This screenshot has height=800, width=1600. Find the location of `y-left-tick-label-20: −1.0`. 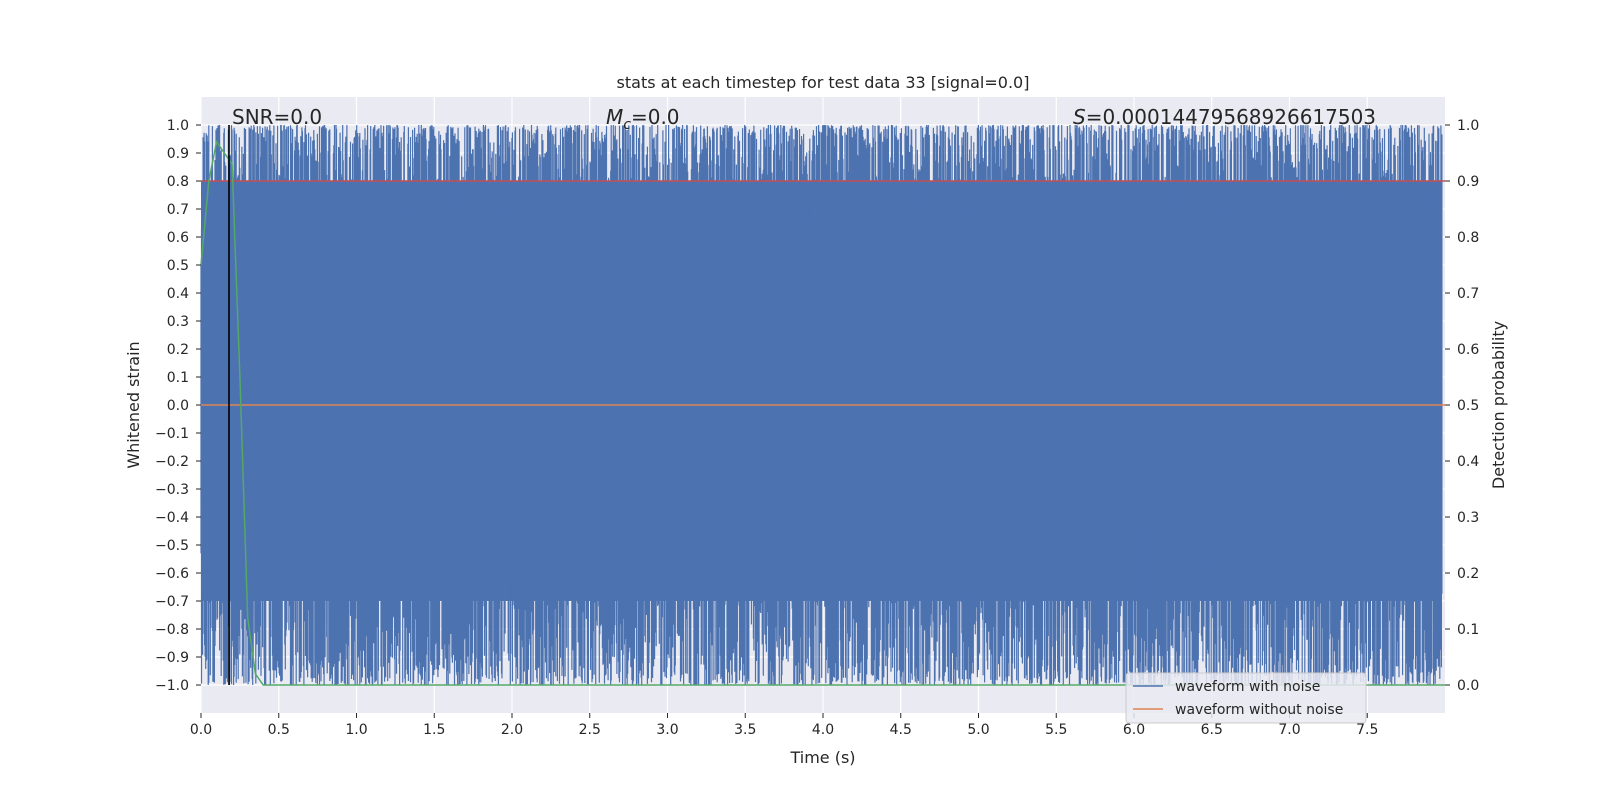

y-left-tick-label-20: −1.0 is located at coordinates (172, 686).